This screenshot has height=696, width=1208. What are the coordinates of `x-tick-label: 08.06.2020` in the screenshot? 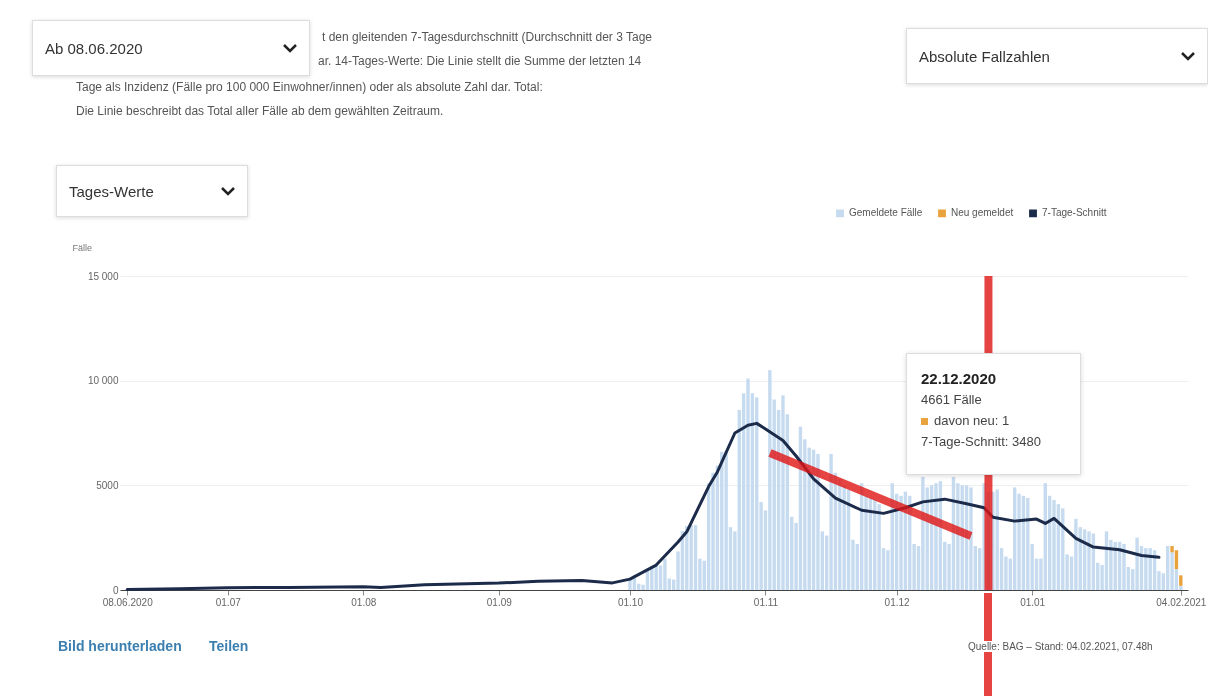 It's located at (128, 602).